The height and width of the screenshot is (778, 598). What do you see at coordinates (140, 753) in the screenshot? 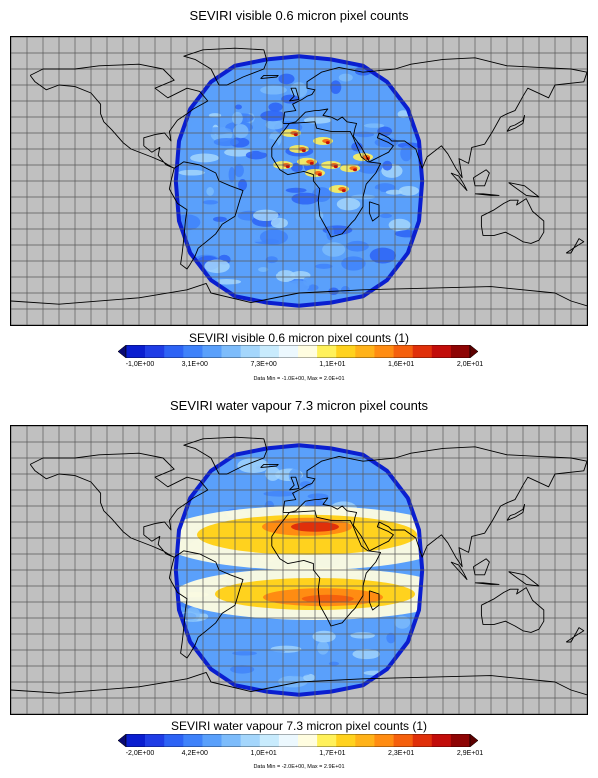
I see `colorbar-tick-label: -2,0E+00` at bounding box center [140, 753].